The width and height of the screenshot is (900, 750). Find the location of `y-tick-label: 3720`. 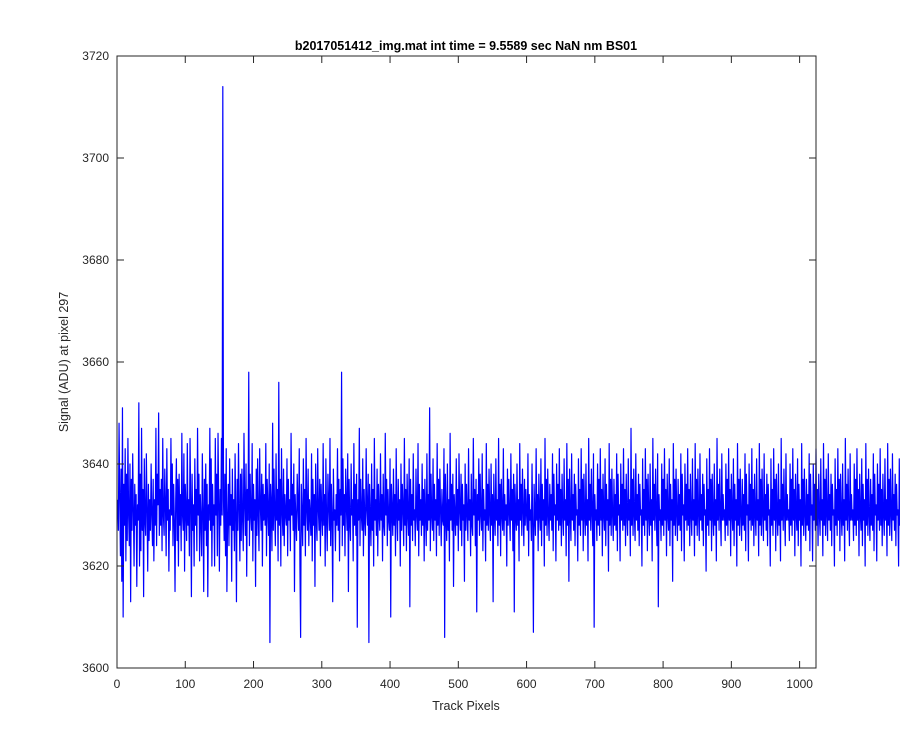

y-tick-label: 3720 is located at coordinates (95, 56).